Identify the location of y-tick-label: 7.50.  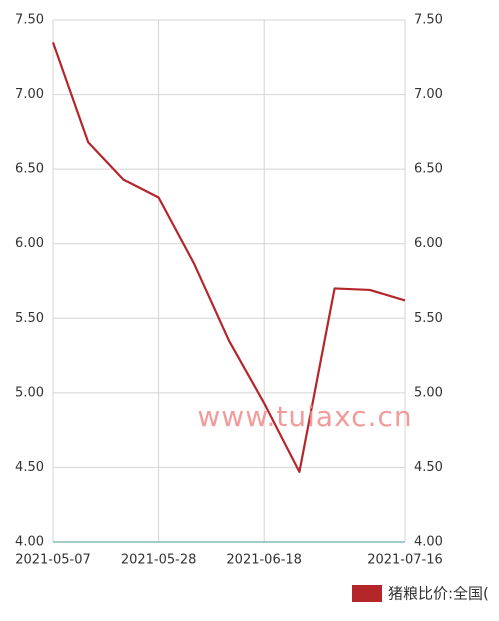
(29, 20).